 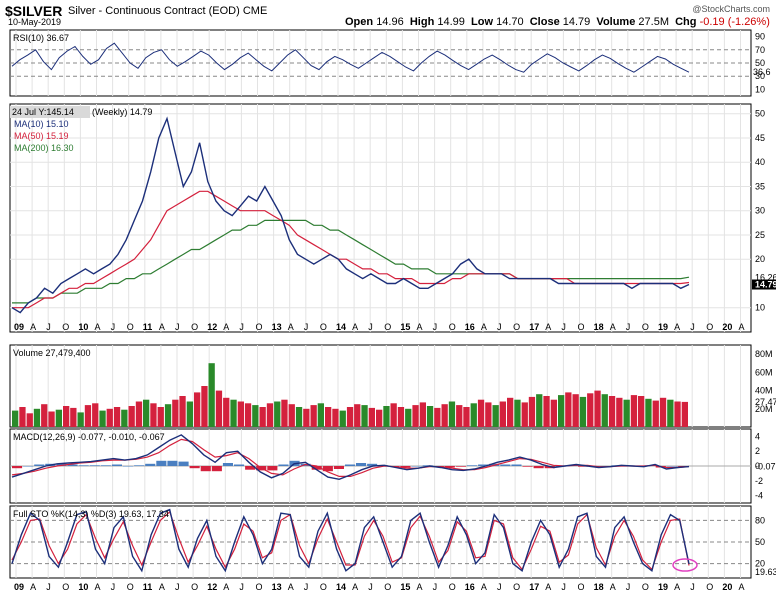 What do you see at coordinates (43, 112) in the screenshot?
I see `hover-tag: 24 Jul Y:145.14` at bounding box center [43, 112].